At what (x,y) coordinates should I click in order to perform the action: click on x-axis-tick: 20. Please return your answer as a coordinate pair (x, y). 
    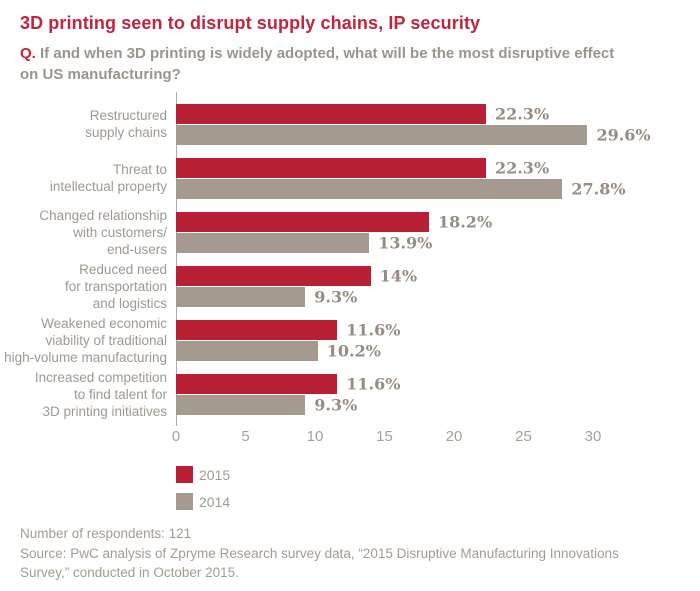
    Looking at the image, I should click on (454, 436).